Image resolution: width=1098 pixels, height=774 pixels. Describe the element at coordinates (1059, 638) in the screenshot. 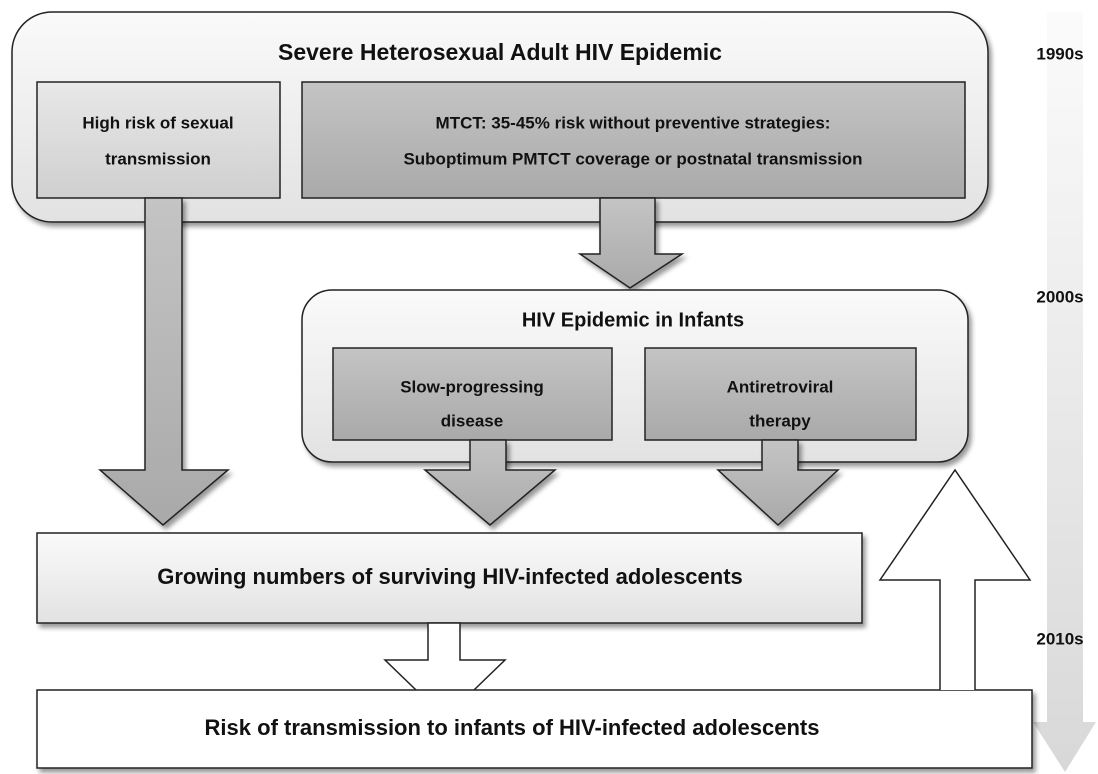

I see `timeline-label: 2010s` at that location.